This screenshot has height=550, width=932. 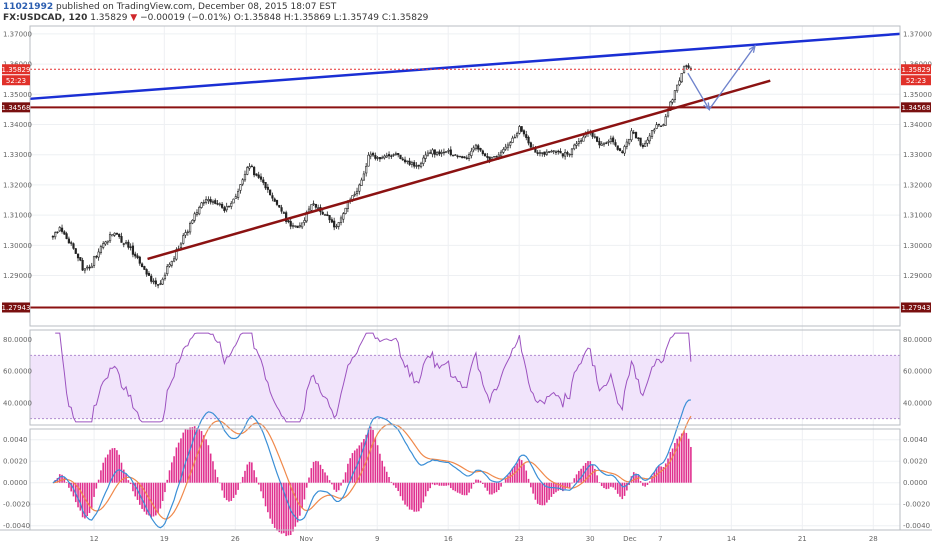 I want to click on price-tick-label-left: 1.29000, so click(x=17, y=276).